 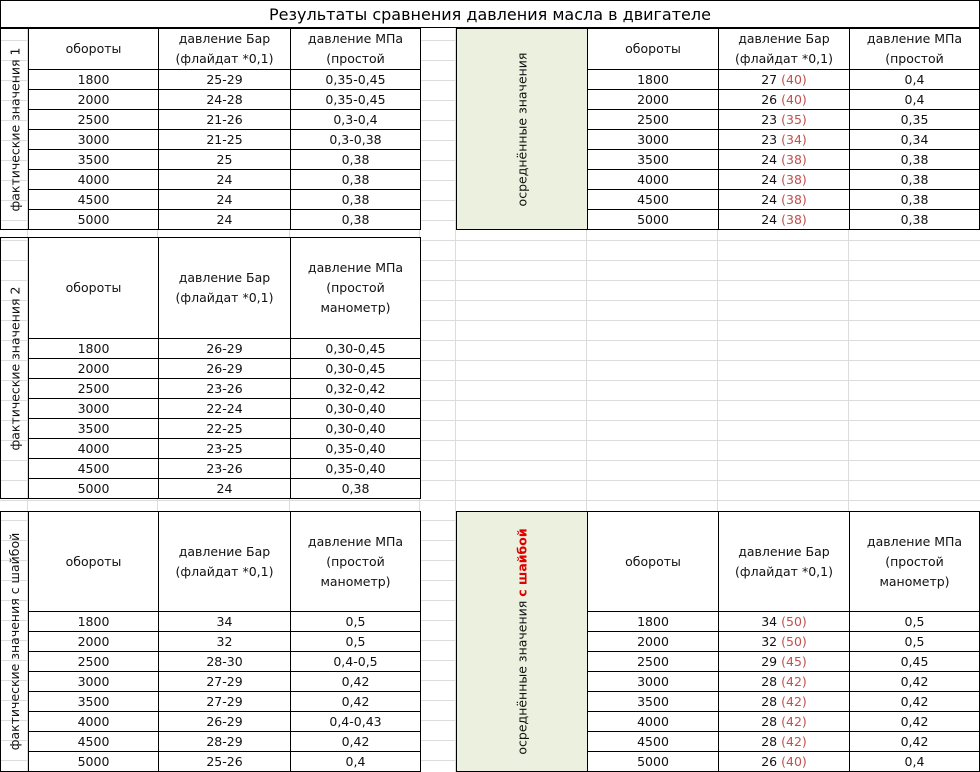 I want to click on table-cell: 21-26, so click(x=224, y=119).